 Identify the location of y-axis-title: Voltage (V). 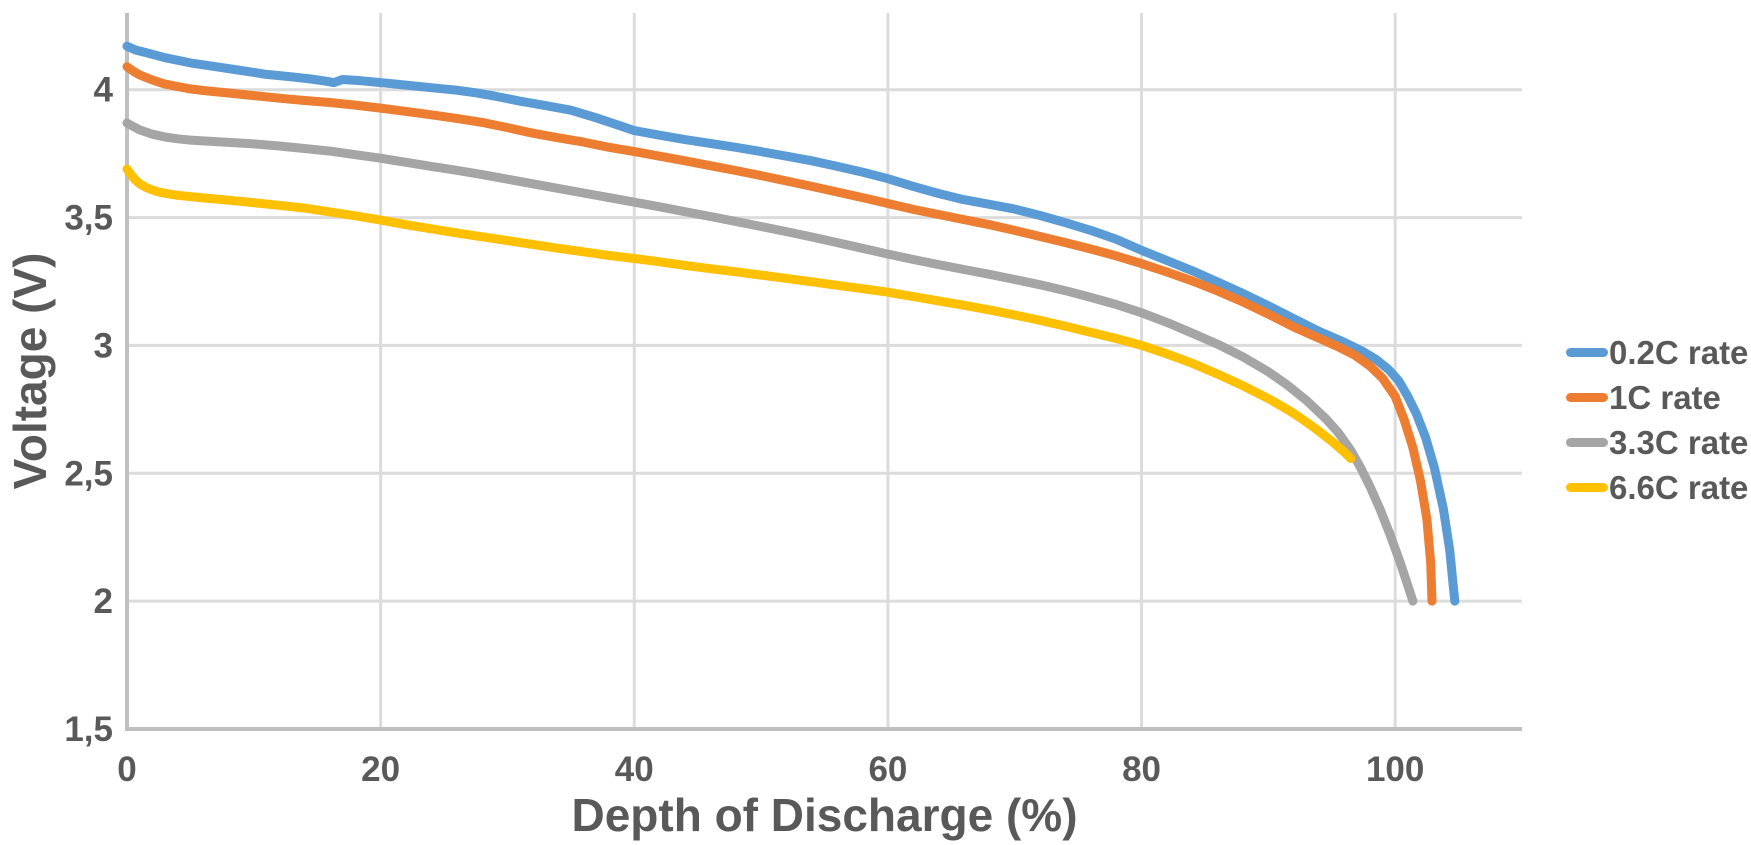
(30, 371).